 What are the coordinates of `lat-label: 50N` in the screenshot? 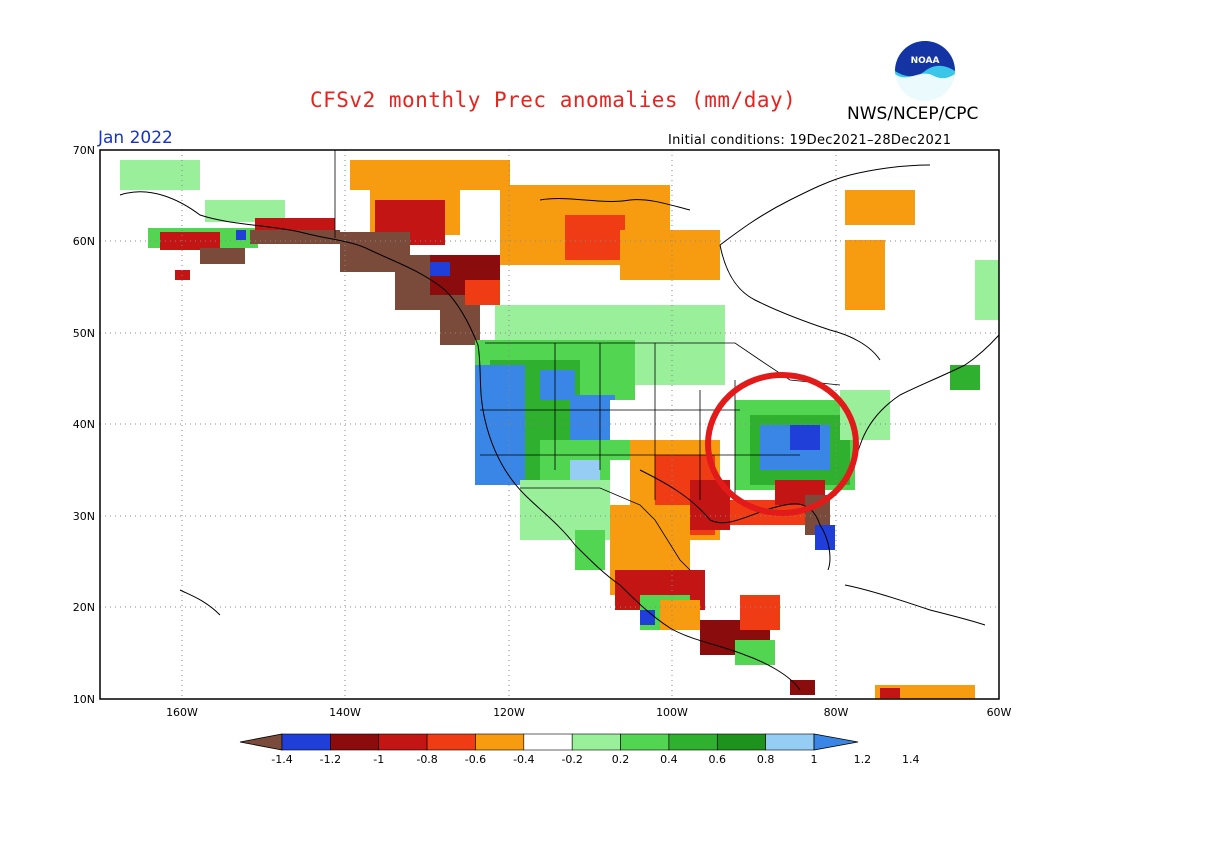 It's located at (84, 333).